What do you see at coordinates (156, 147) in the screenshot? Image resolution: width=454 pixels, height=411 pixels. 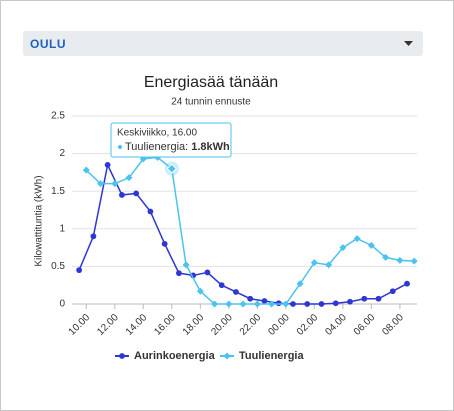 I see `tooltip-label: Tuulienergia:` at bounding box center [156, 147].